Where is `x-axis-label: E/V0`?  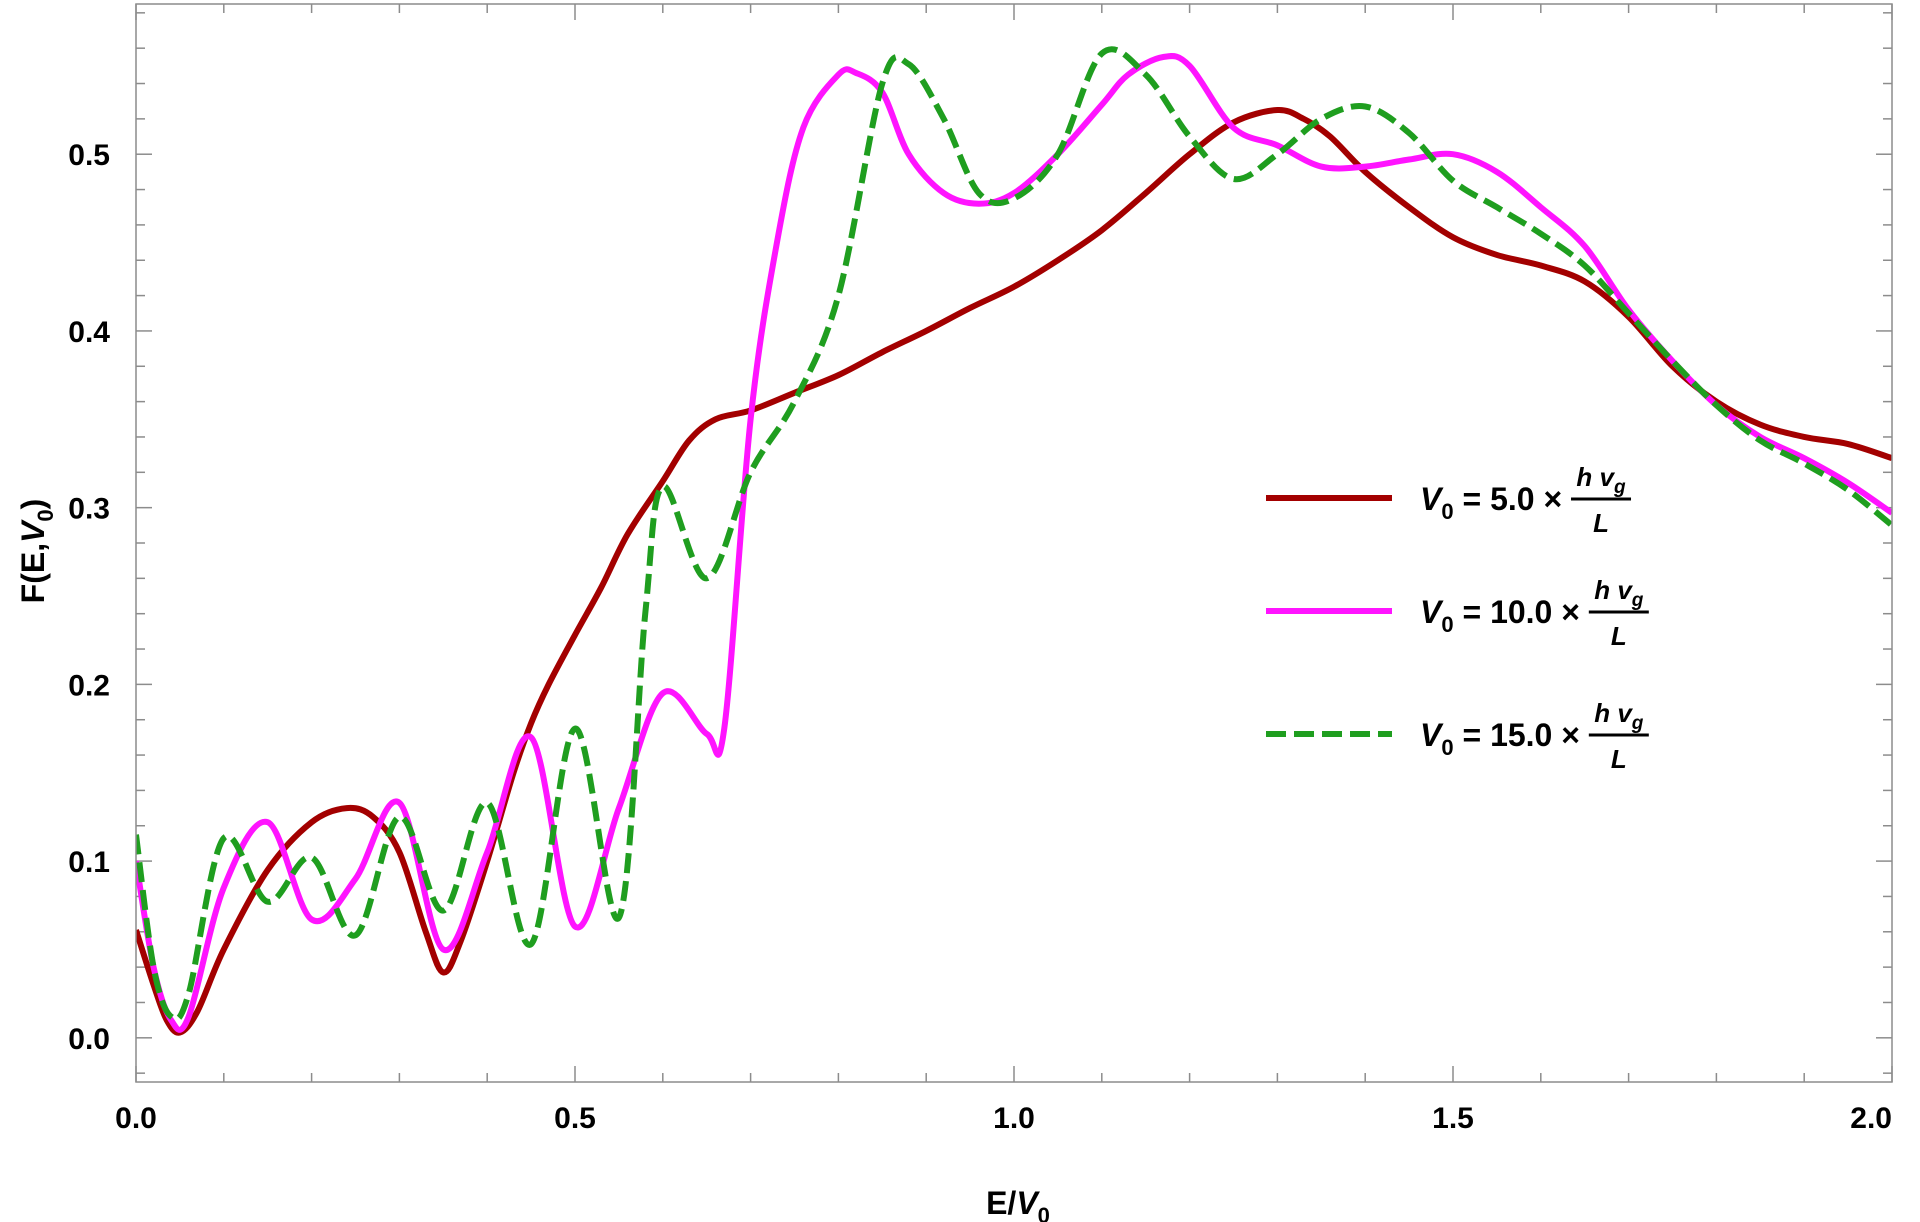
x-axis-label: E/V0 is located at coordinates (1018, 1203).